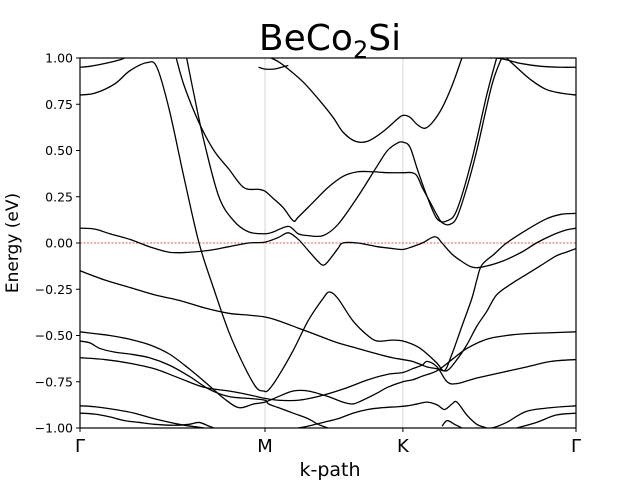  What do you see at coordinates (403, 446) in the screenshot?
I see `x-tick-label: K` at bounding box center [403, 446].